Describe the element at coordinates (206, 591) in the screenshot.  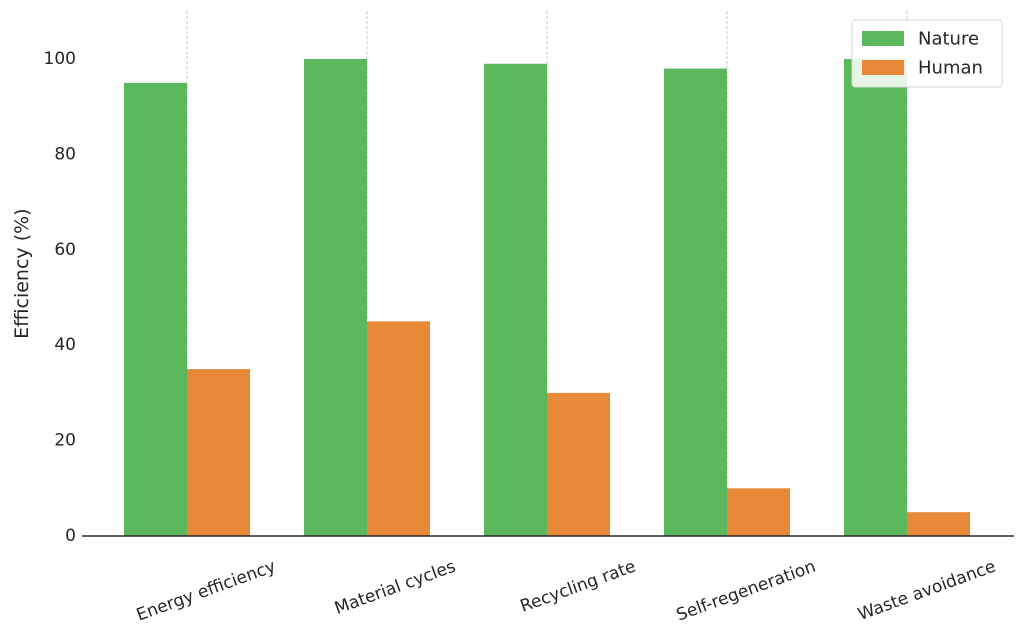
I see `x-tick-label: Energy efficiency` at that location.